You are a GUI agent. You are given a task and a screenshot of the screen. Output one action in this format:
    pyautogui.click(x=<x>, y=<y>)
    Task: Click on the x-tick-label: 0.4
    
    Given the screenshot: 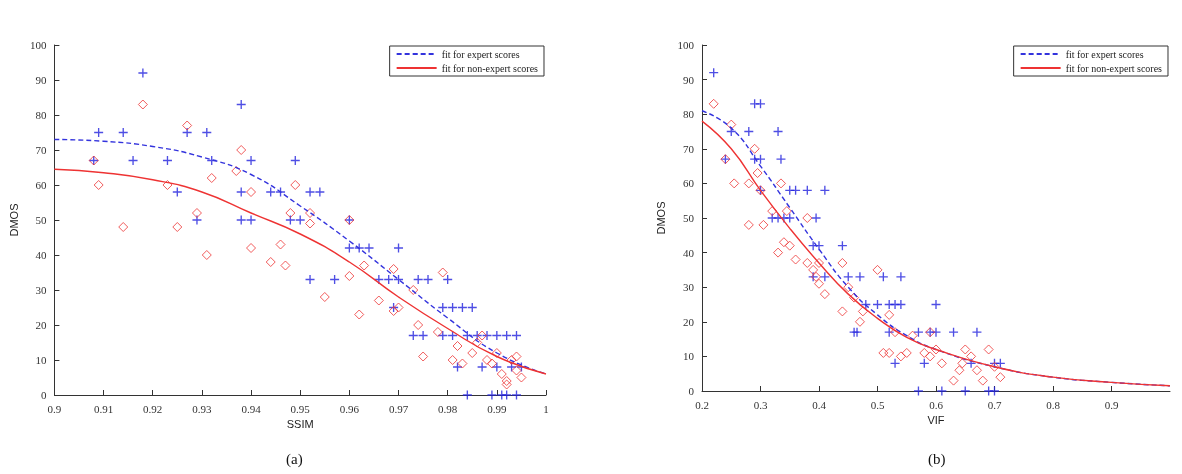 What is the action you would take?
    pyautogui.click(x=819, y=404)
    